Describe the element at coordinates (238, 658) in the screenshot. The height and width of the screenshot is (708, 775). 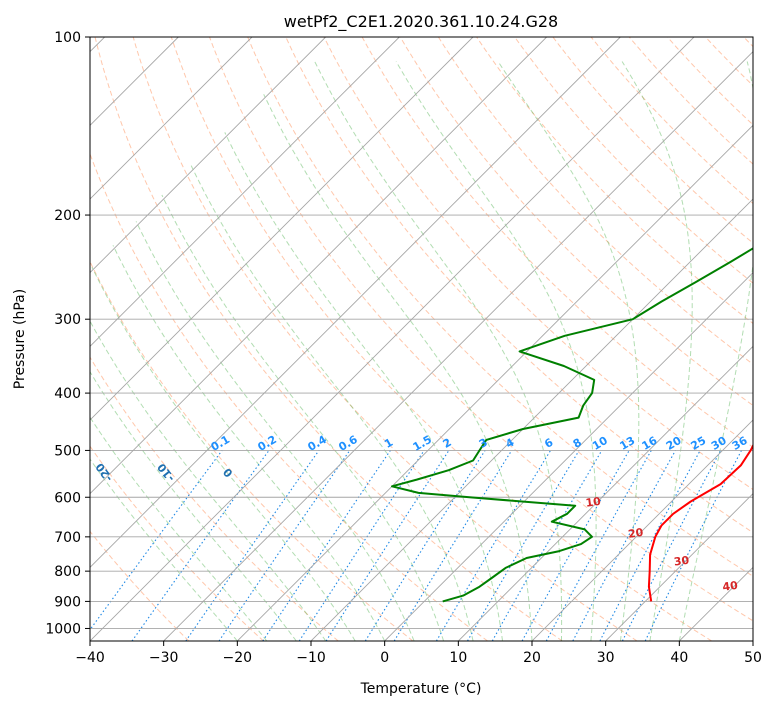
I see `x-tick-label: −20` at that location.